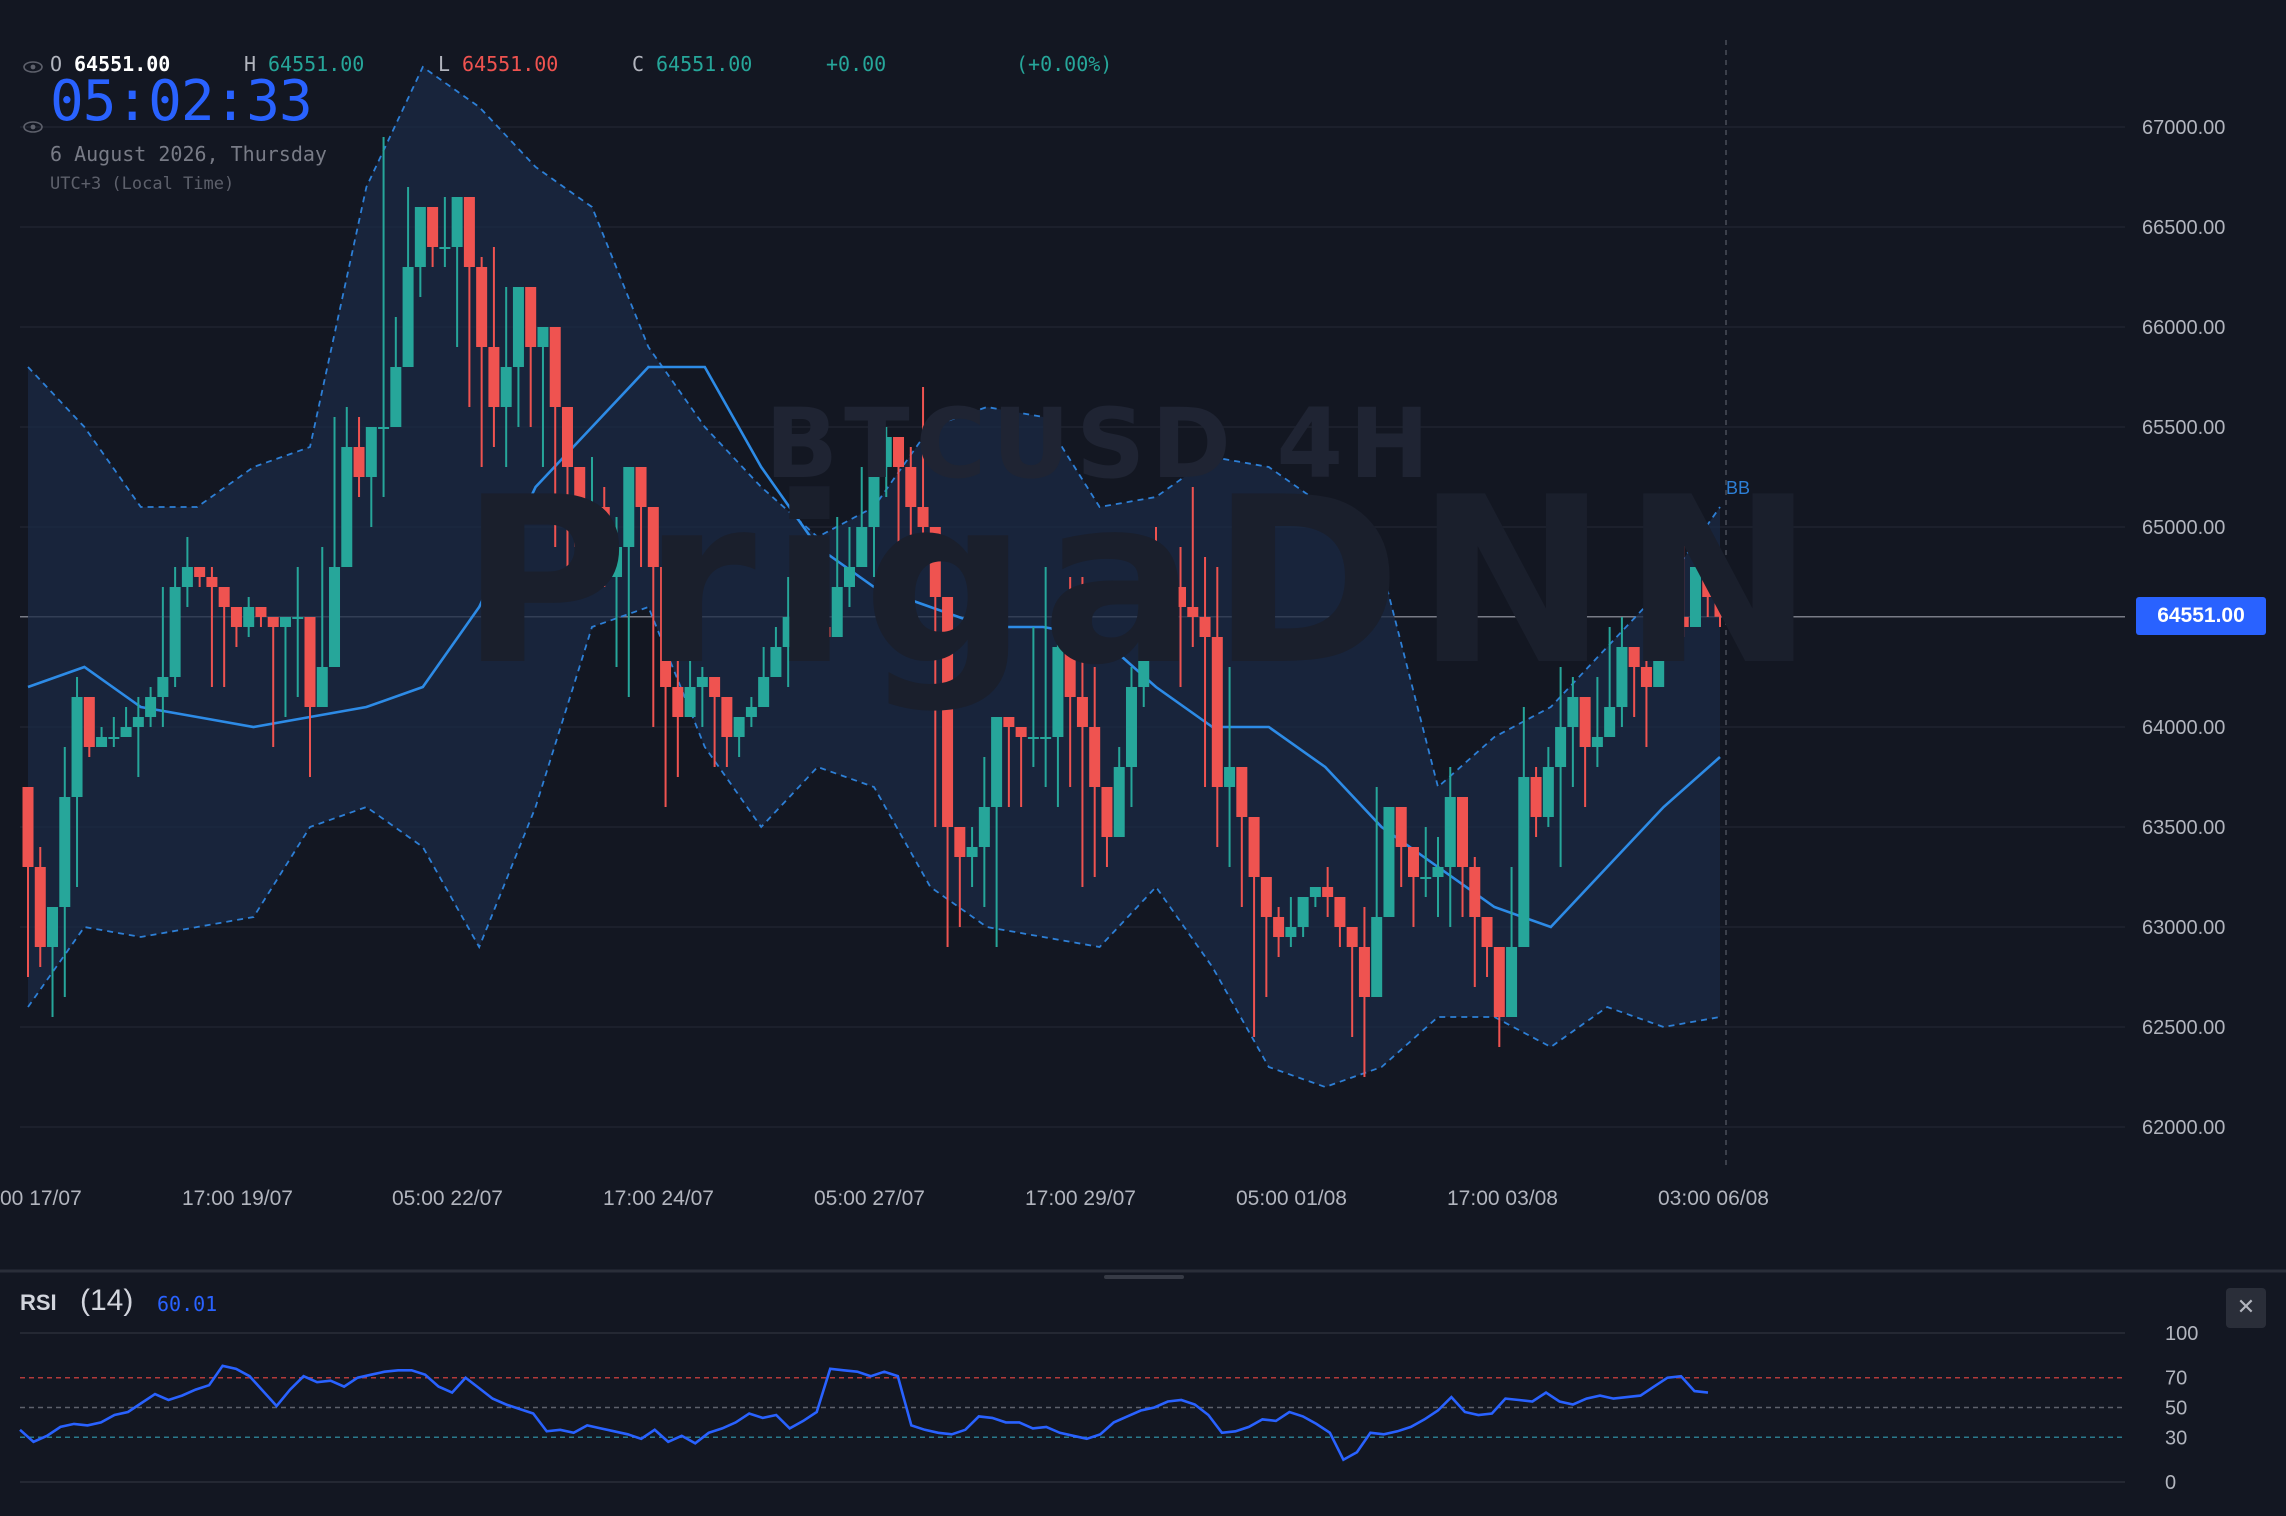 This screenshot has width=2286, height=1516. Describe the element at coordinates (2176, 1409) in the screenshot. I see `rsi-tick-label: 50` at that location.